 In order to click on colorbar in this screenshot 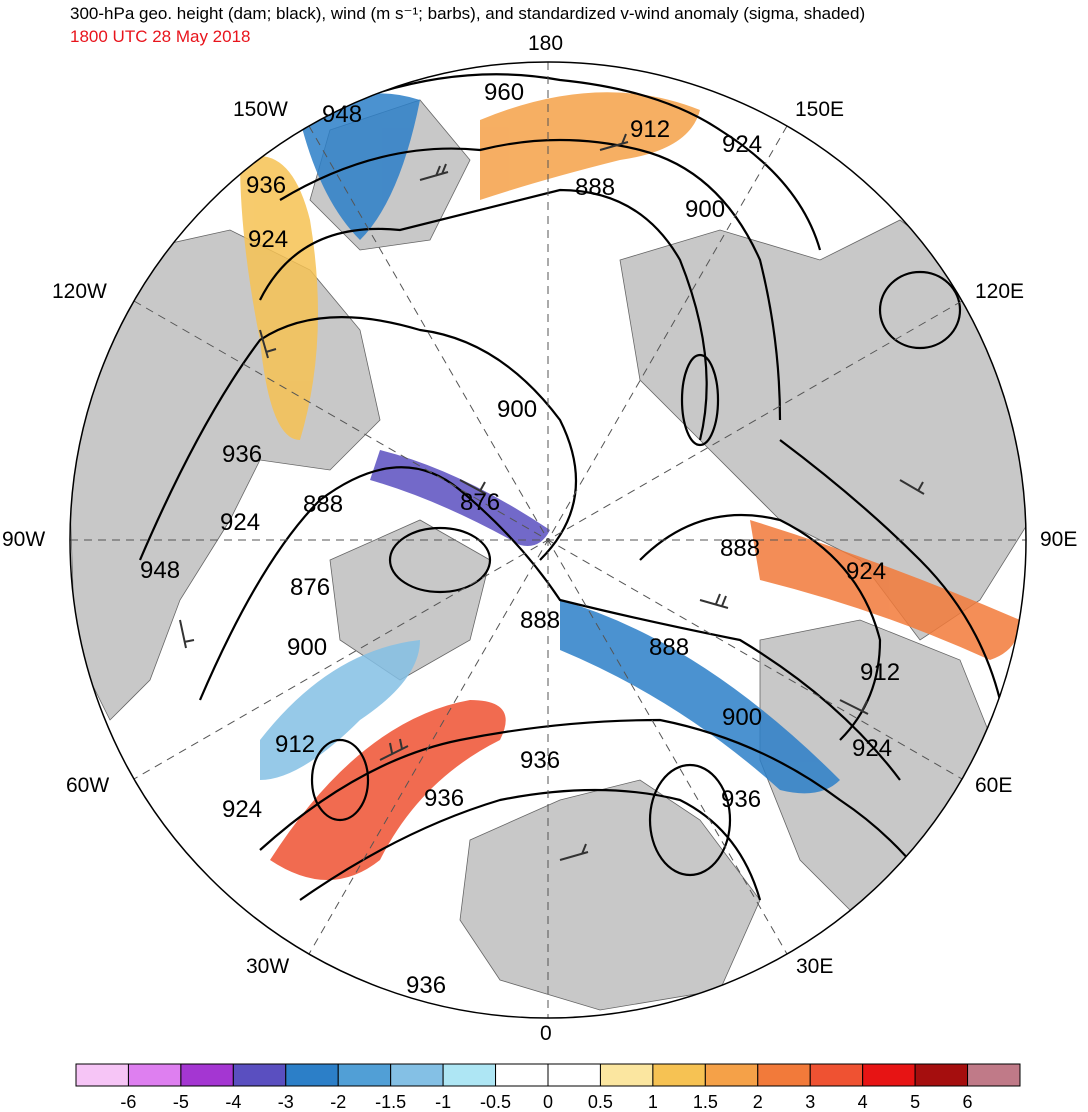, I will do `click(548, 1075)`.